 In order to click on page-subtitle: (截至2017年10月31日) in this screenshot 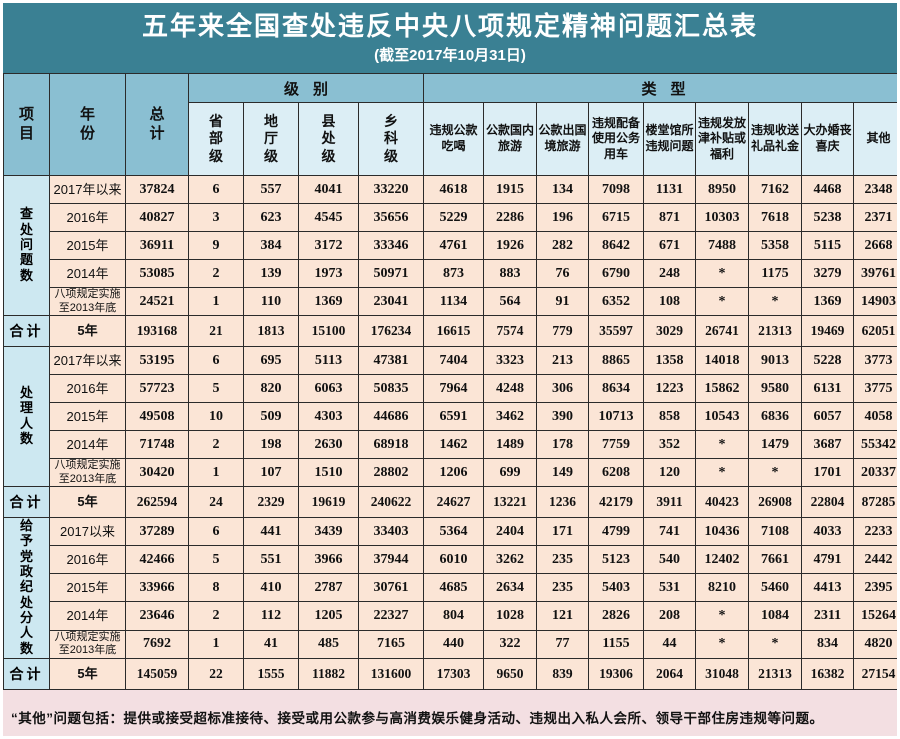, I will do `click(450, 55)`.